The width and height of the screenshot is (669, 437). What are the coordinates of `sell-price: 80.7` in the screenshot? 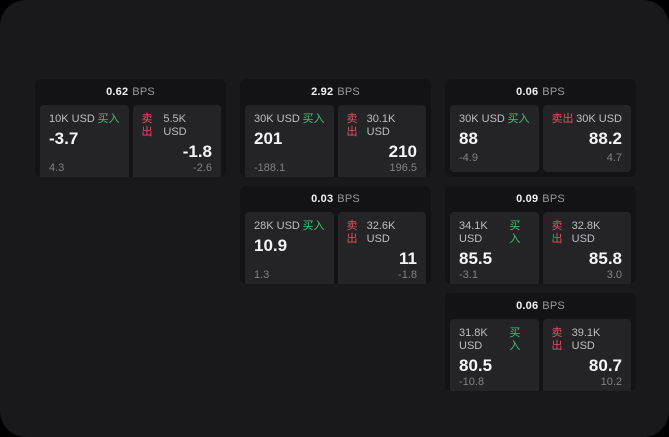 It's located at (605, 365).